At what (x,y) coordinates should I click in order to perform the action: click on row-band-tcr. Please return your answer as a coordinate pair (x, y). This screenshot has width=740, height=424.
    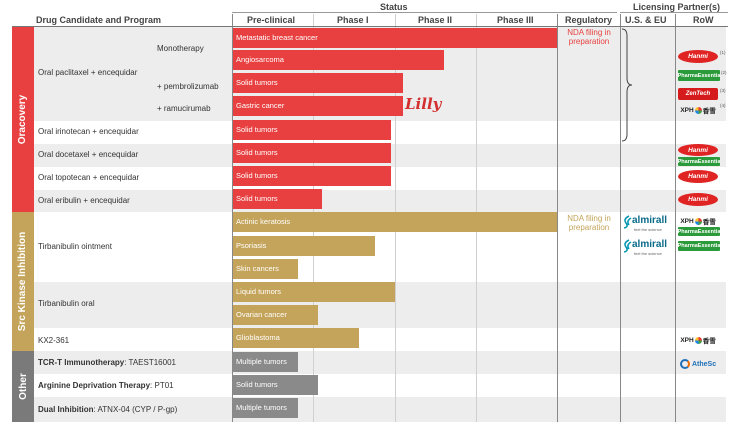
    Looking at the image, I should click on (380, 362).